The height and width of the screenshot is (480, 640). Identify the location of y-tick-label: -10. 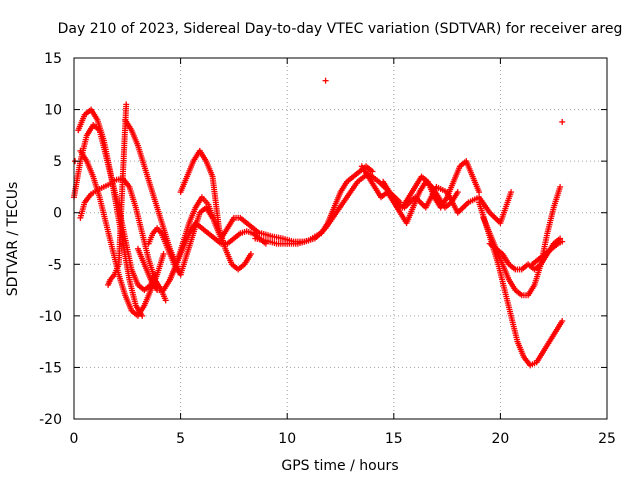
(50, 317).